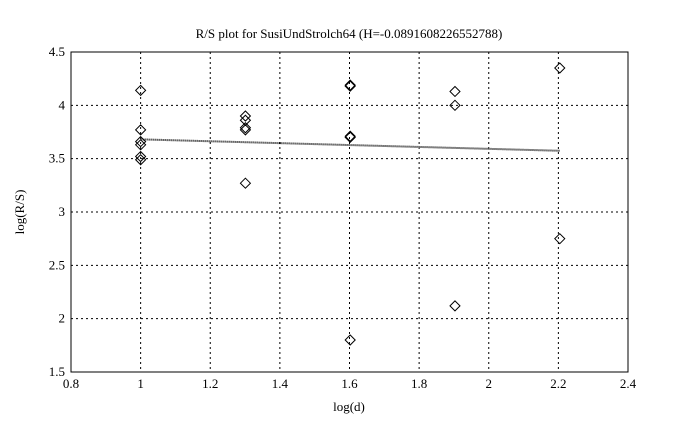 Image resolution: width=686 pixels, height=435 pixels. Describe the element at coordinates (419, 383) in the screenshot. I see `x-tick-label: 1.8` at that location.